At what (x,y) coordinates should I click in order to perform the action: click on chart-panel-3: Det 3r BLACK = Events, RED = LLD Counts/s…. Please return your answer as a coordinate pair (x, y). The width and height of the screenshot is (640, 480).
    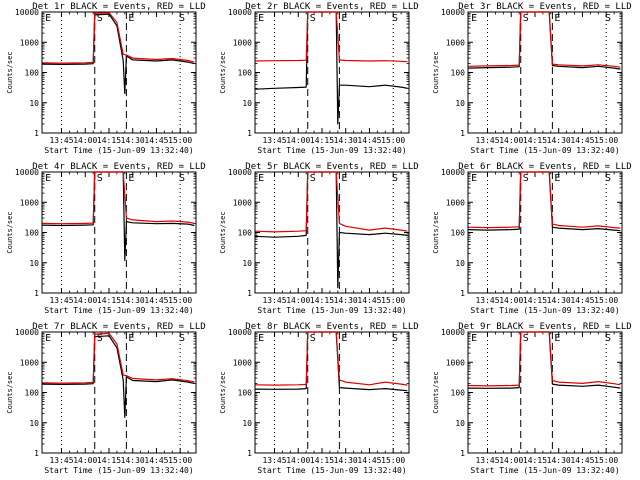
    Looking at the image, I should click on (532, 78).